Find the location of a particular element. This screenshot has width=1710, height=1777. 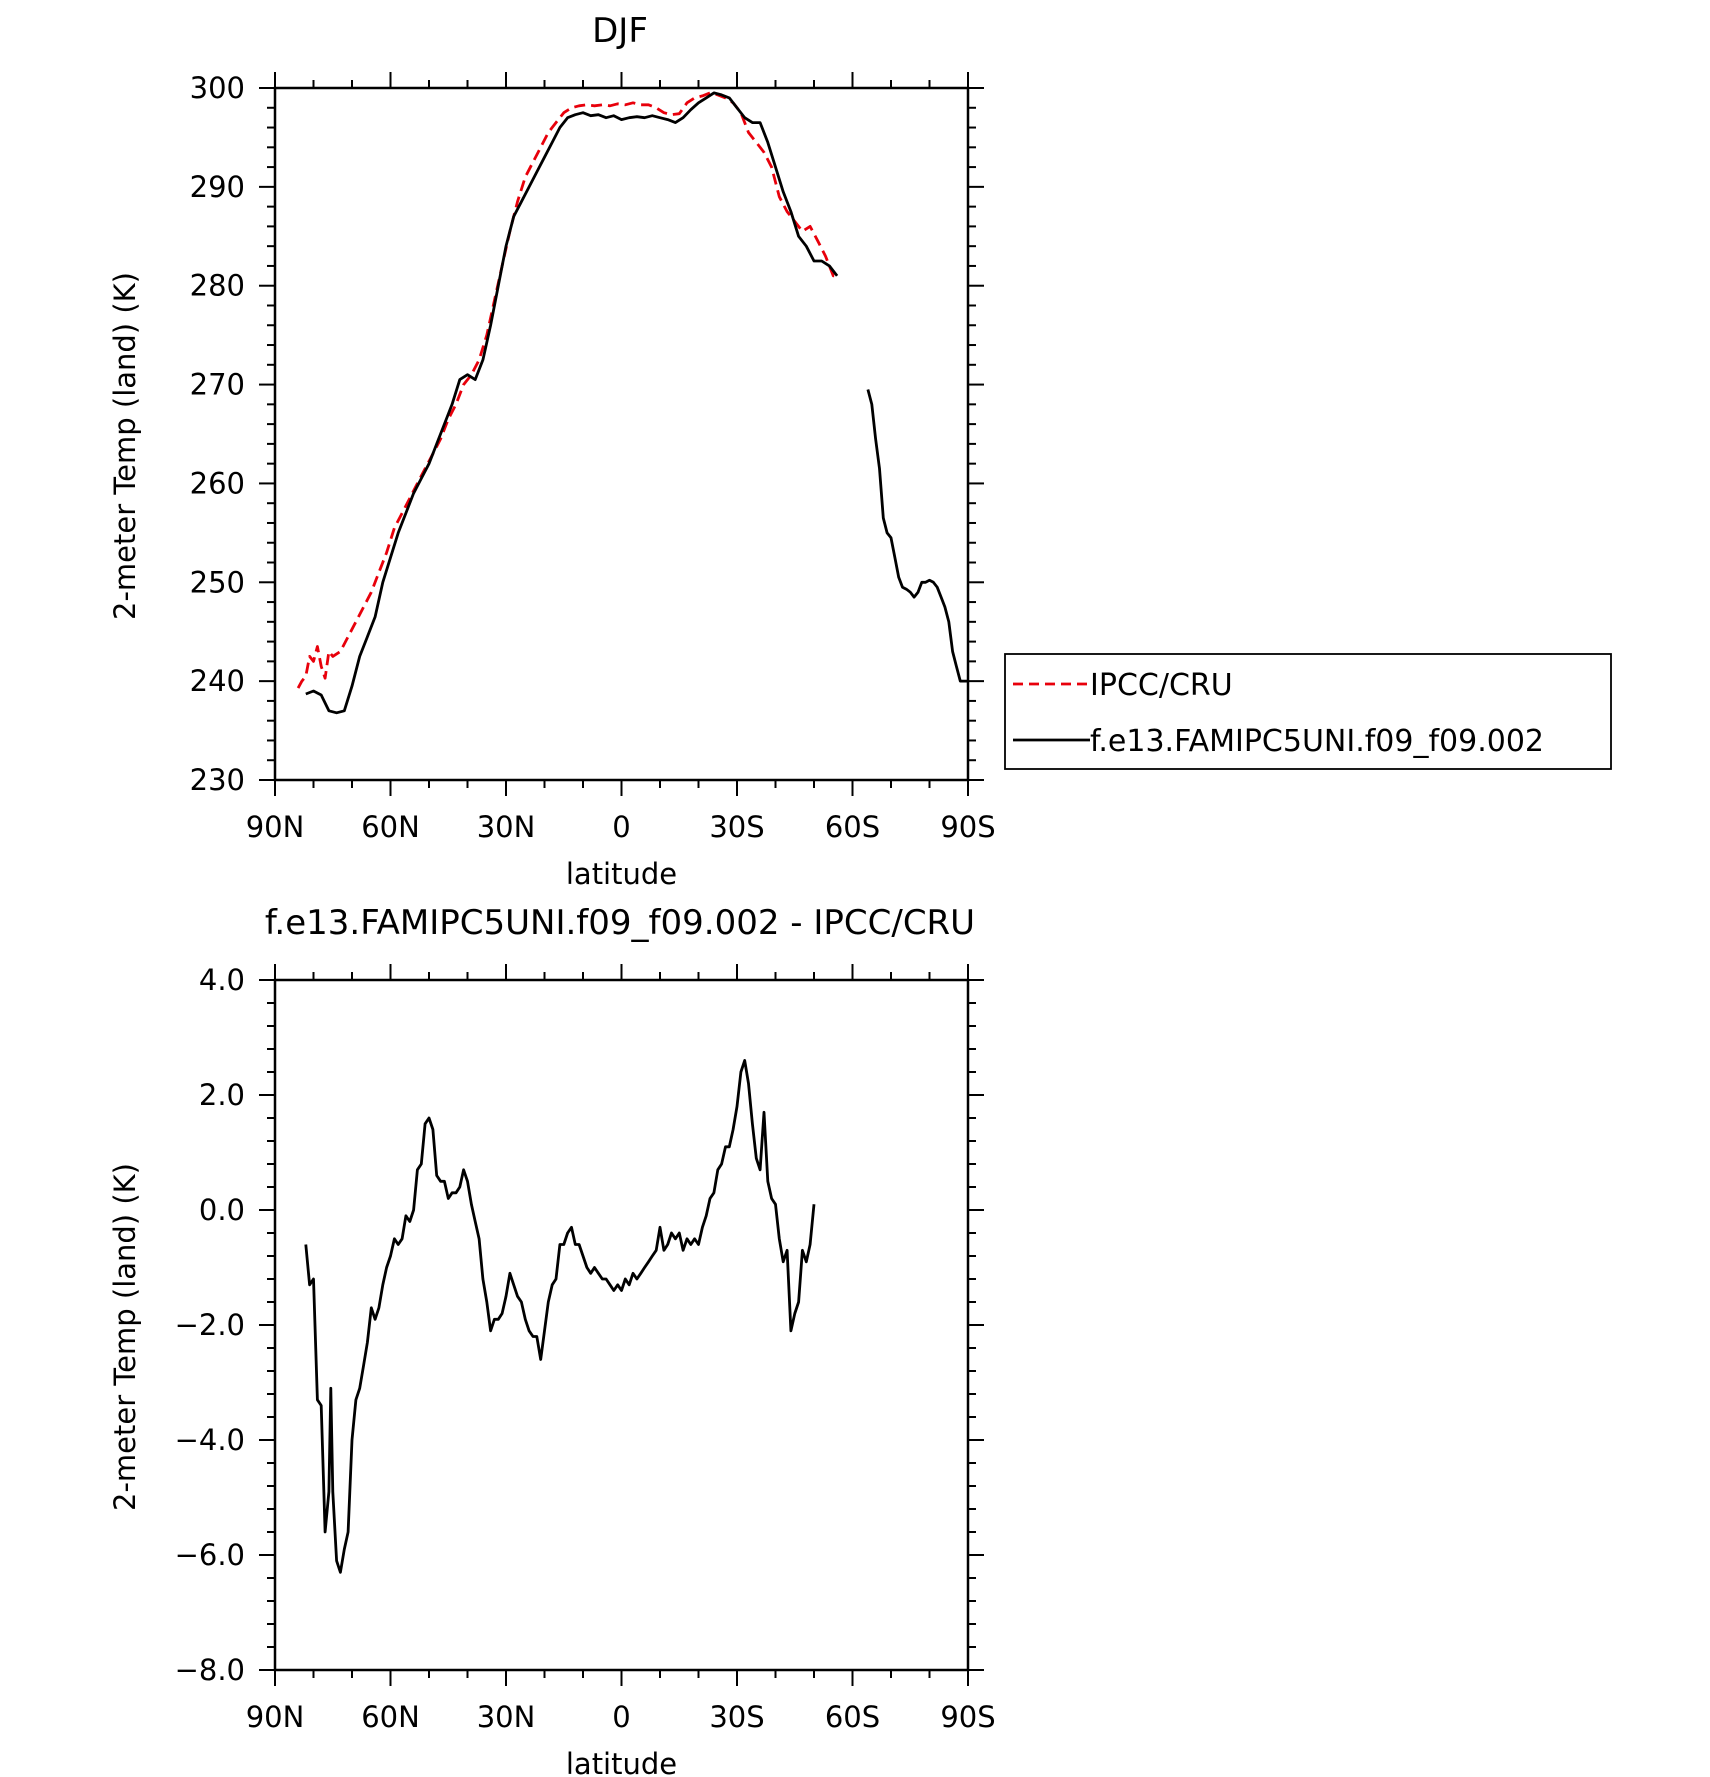

y-tick-label: 260 is located at coordinates (217, 483).